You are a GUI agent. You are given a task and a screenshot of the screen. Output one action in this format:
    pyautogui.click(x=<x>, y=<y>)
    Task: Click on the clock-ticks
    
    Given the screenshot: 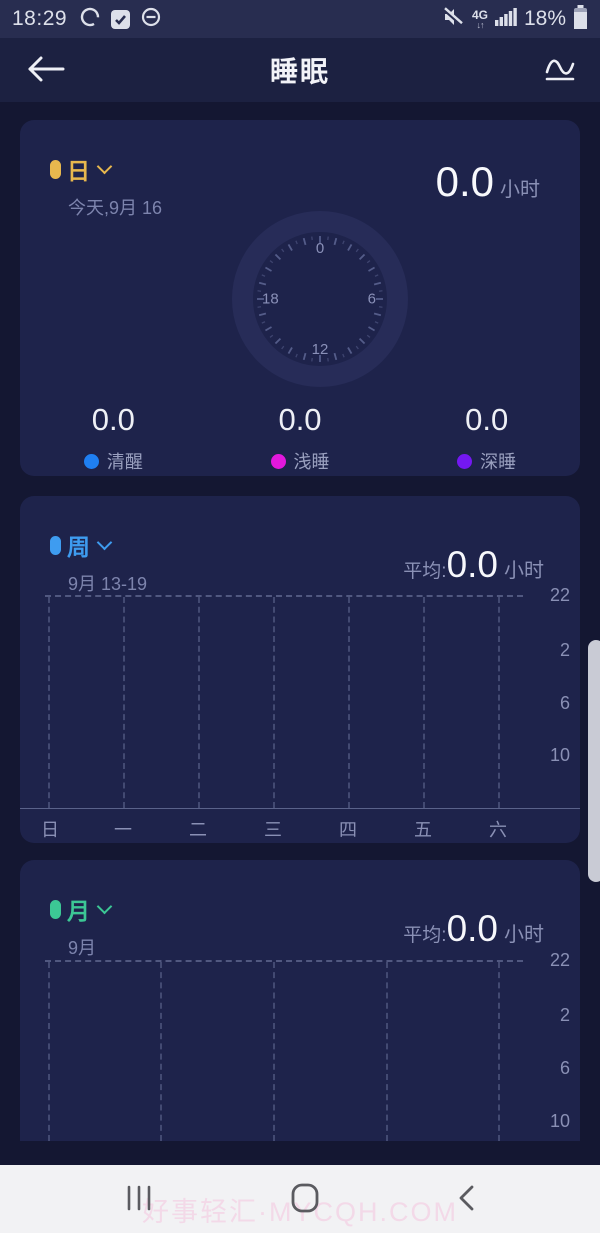 What is the action you would take?
    pyautogui.click(x=320, y=299)
    